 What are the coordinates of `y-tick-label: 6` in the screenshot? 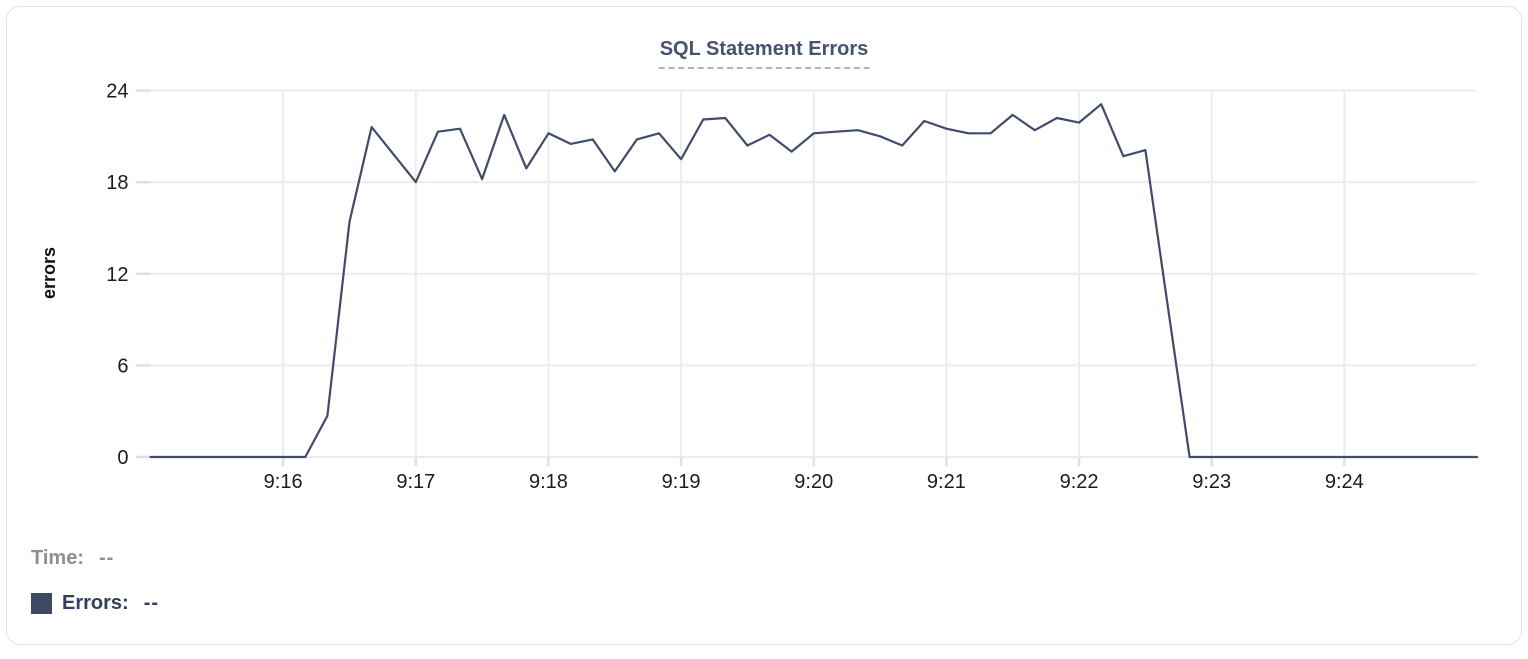 It's located at (122, 366).